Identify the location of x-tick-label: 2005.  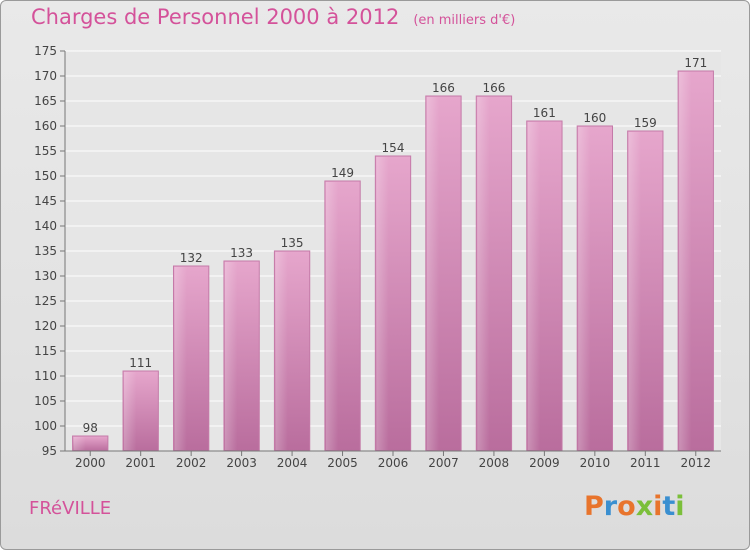
(342, 463).